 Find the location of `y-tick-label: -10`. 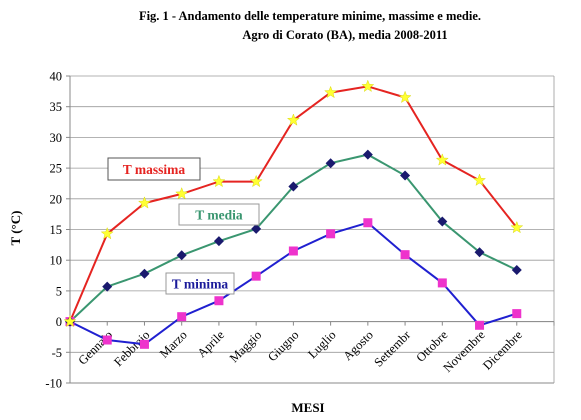

y-tick-label: -10 is located at coordinates (53, 384).